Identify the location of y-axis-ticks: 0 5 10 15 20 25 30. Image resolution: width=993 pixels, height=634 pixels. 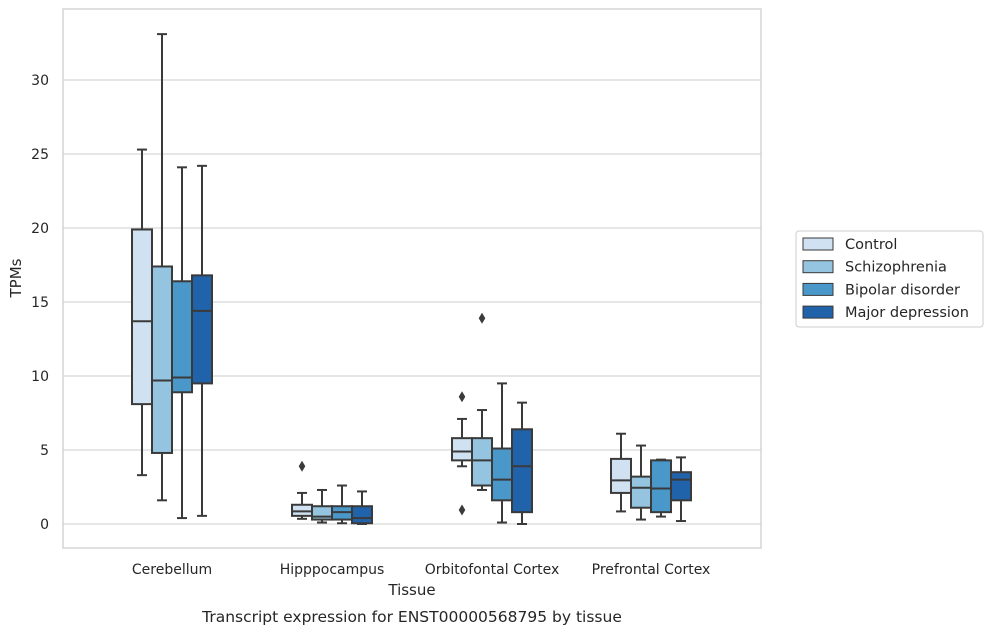
(40, 303).